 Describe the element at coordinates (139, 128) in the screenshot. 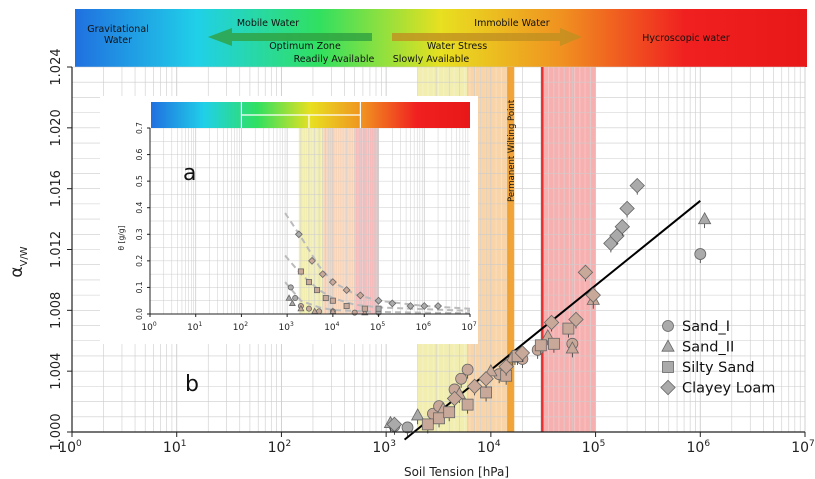

I see `inset-y-tick-label: 0.7` at that location.